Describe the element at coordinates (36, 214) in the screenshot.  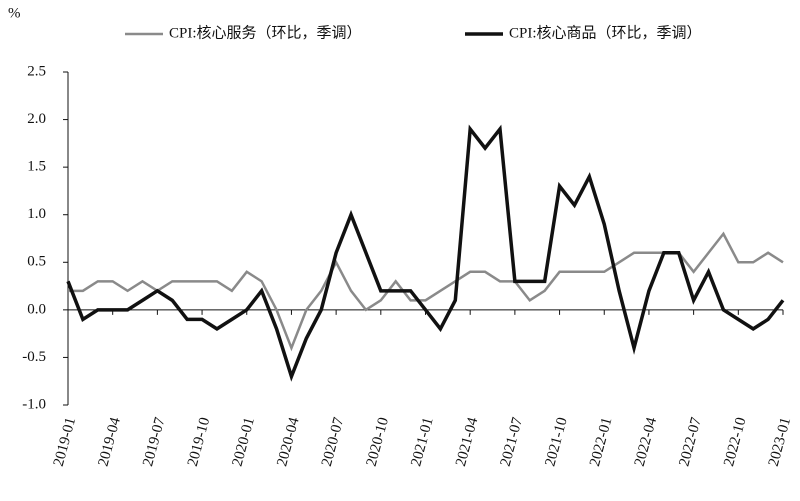
I see `y-tick-label: 1.0` at that location.